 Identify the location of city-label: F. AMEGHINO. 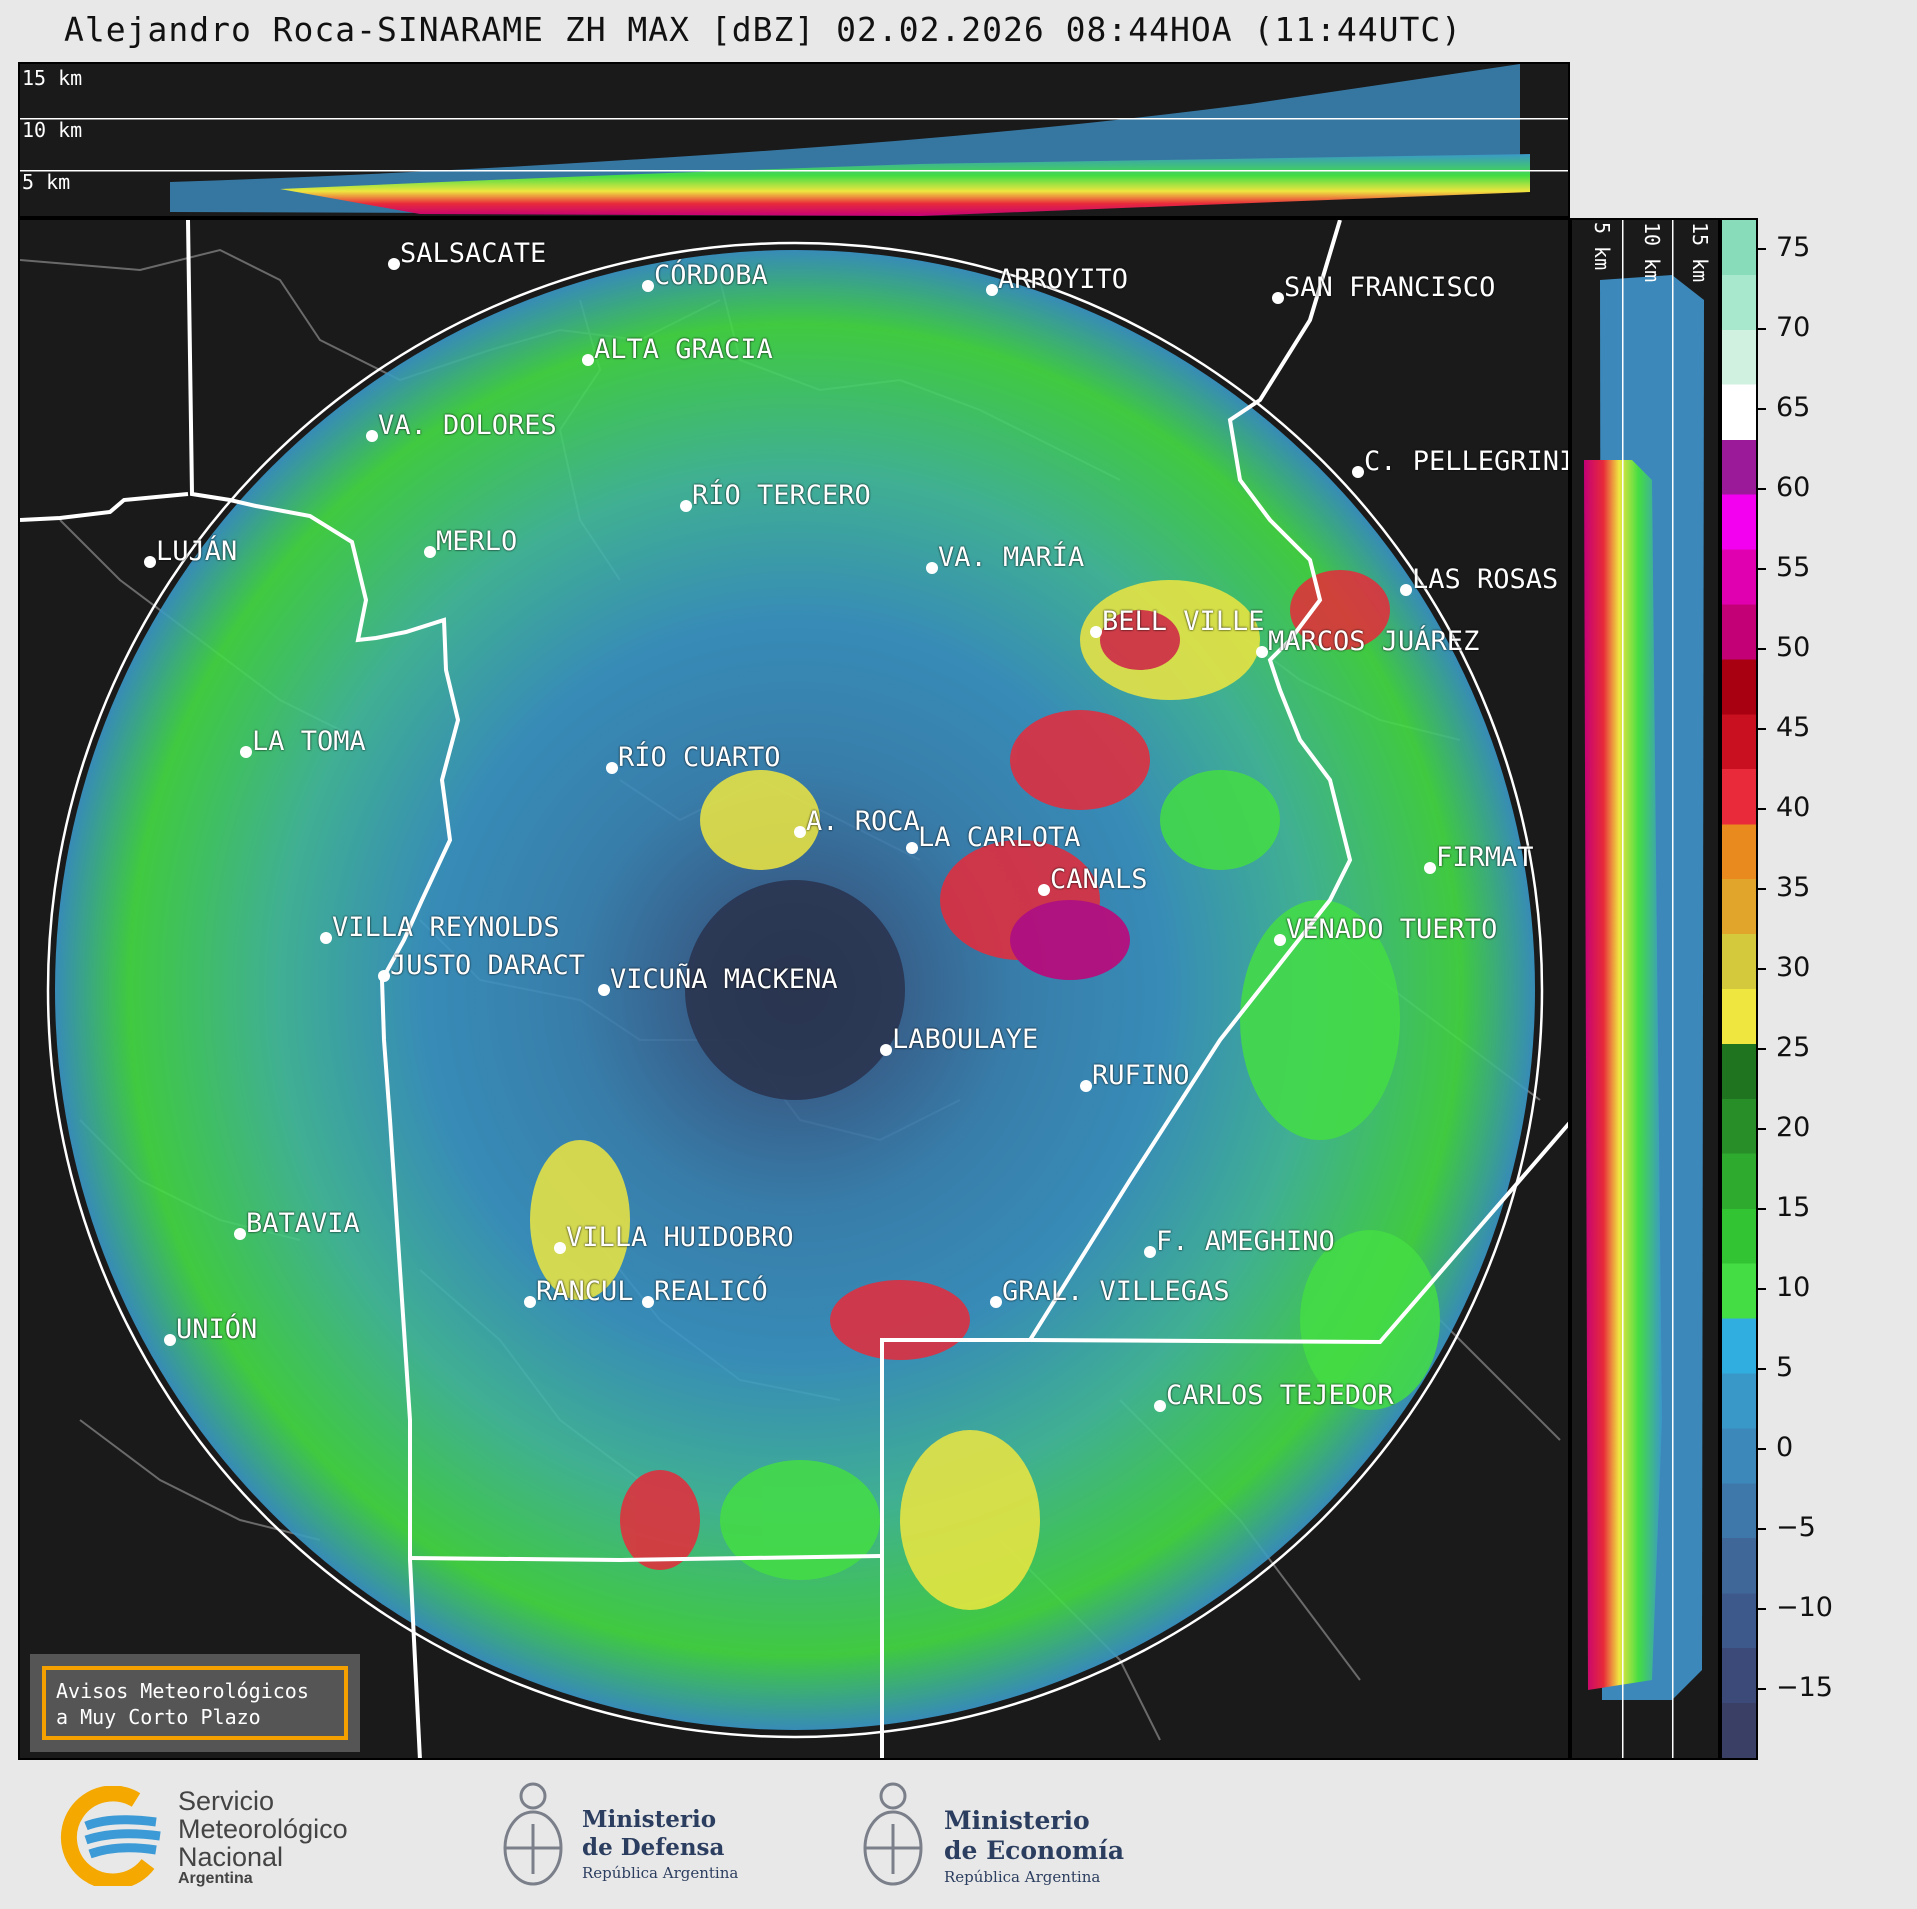
(1245, 1241).